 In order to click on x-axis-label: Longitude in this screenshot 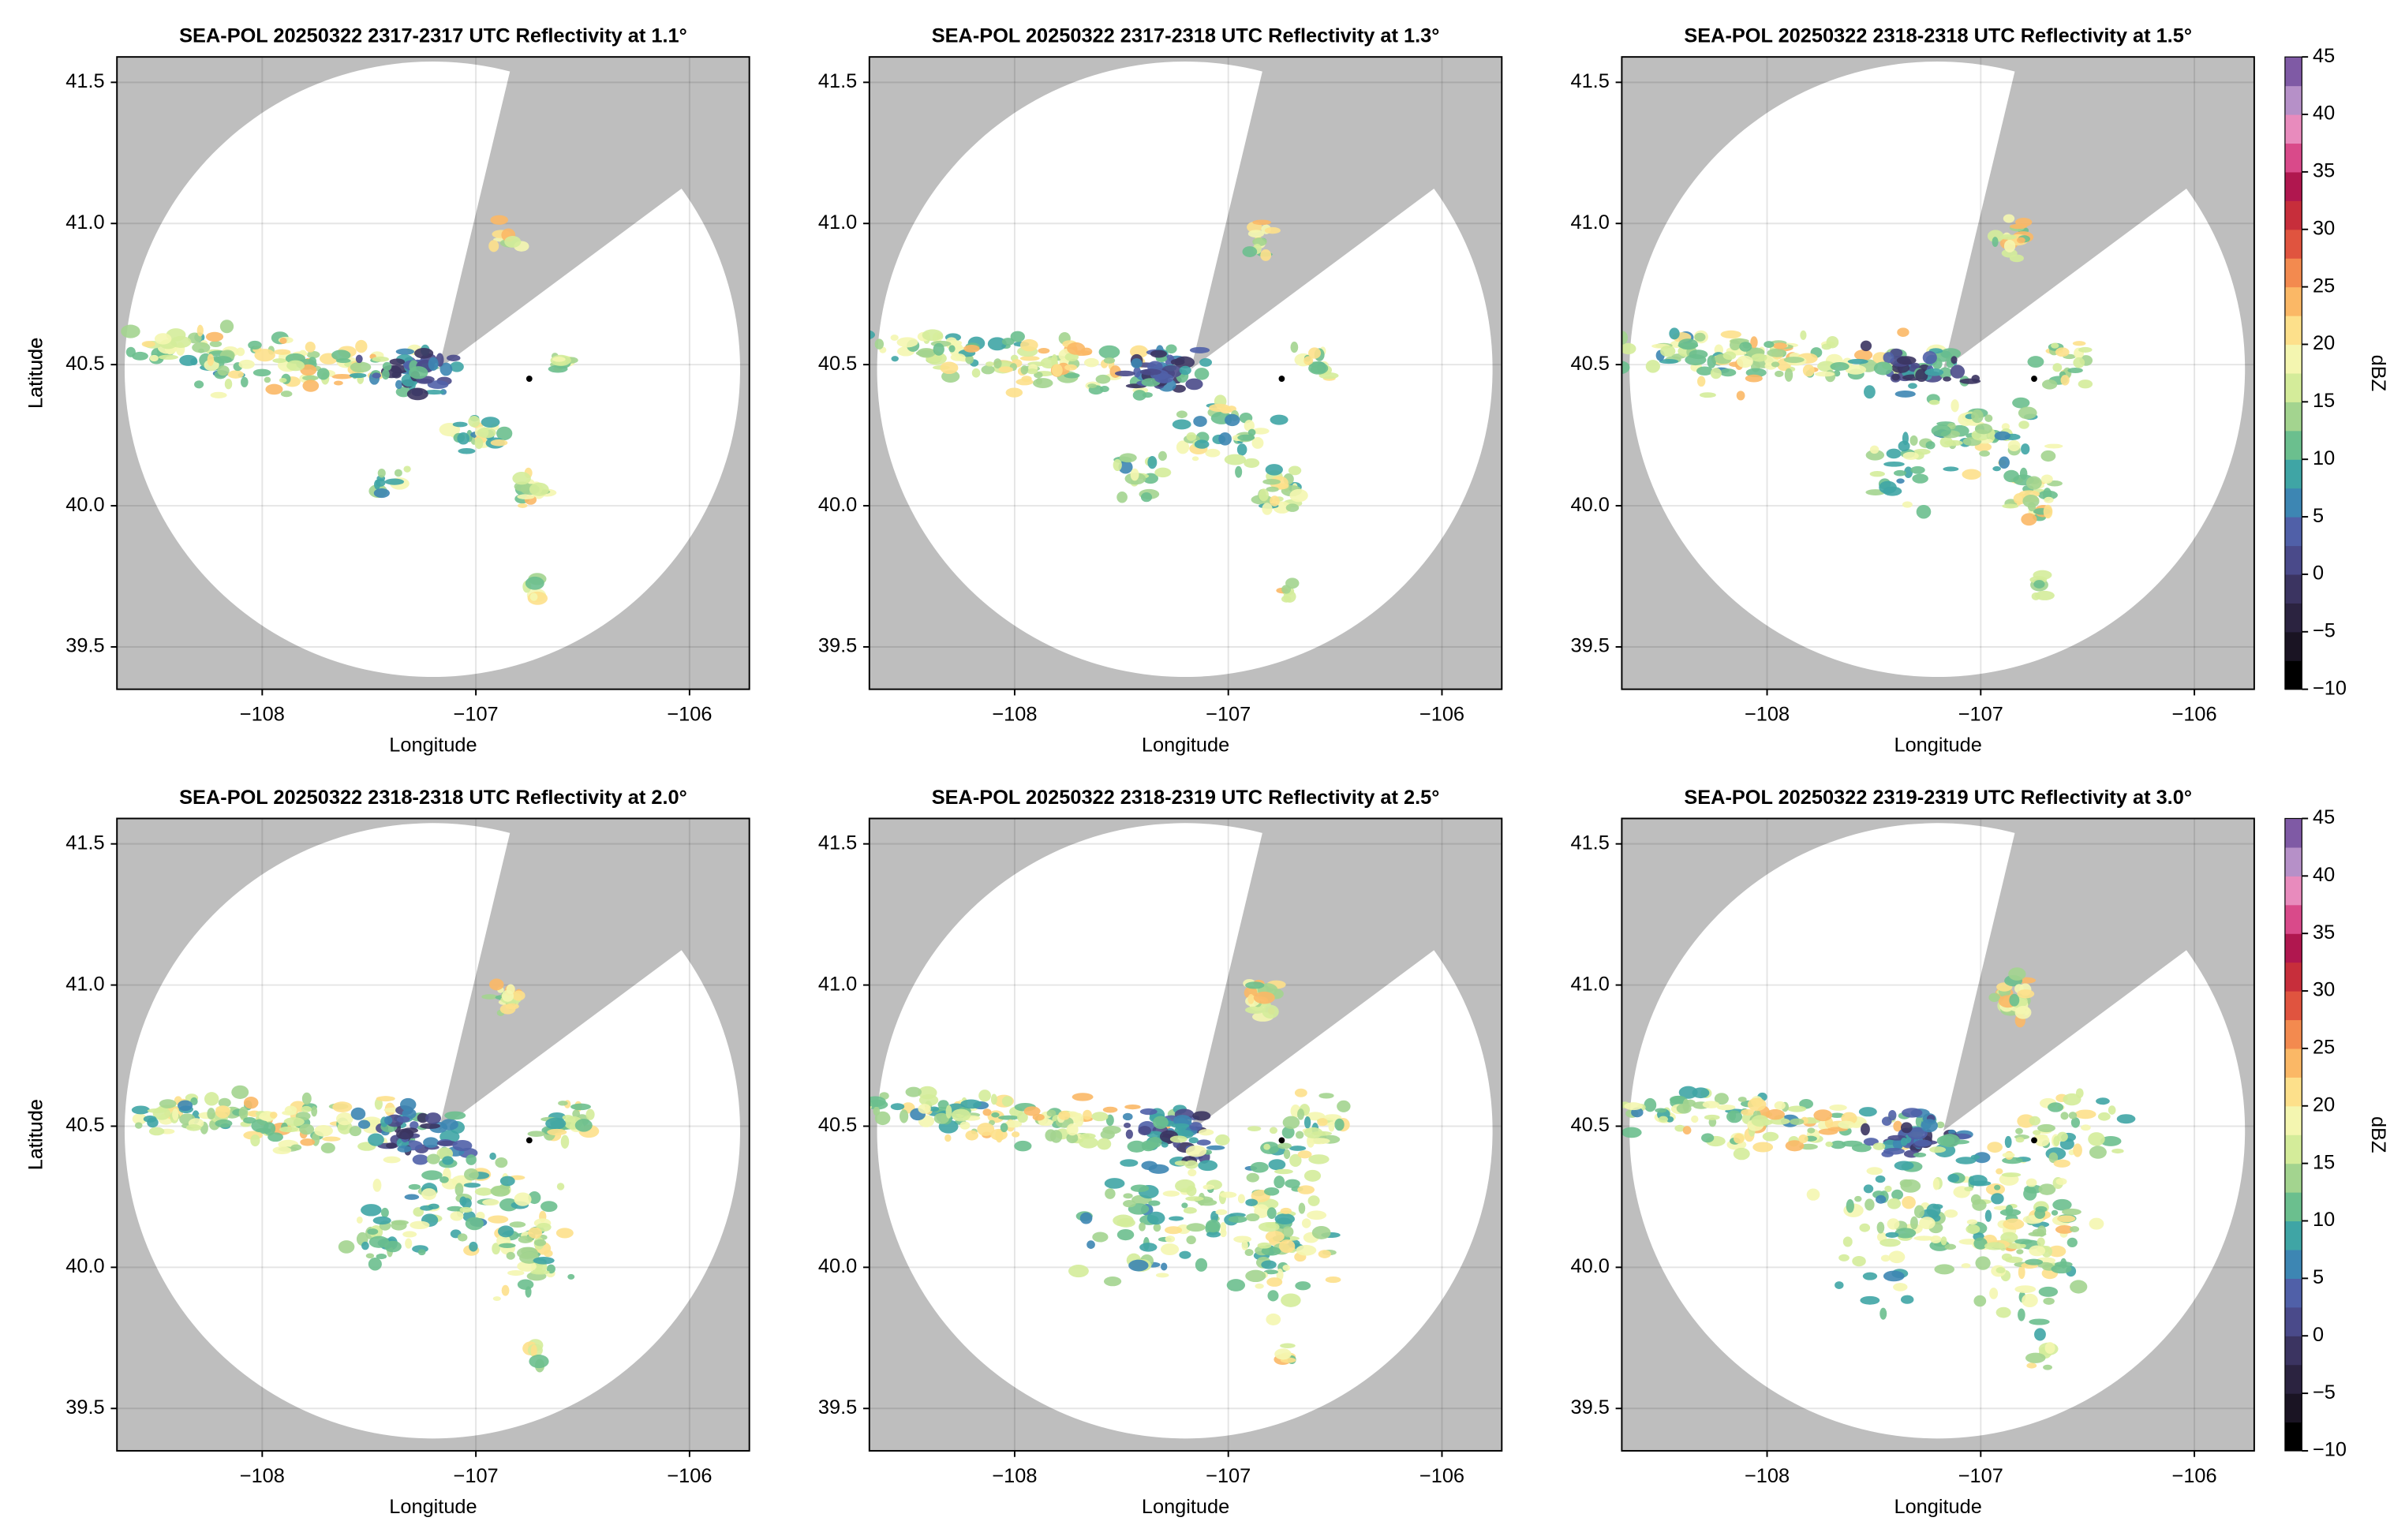, I will do `click(1185, 1507)`.